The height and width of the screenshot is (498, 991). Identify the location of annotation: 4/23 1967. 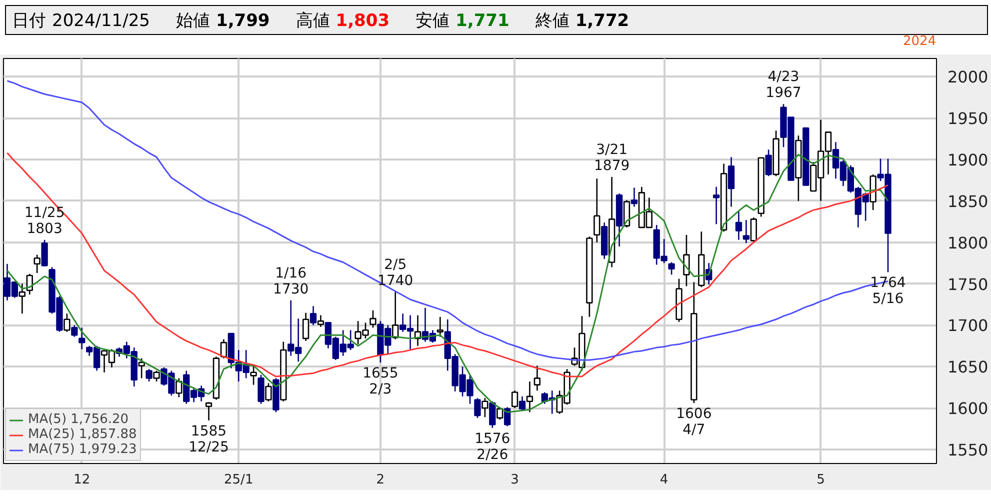
(784, 85).